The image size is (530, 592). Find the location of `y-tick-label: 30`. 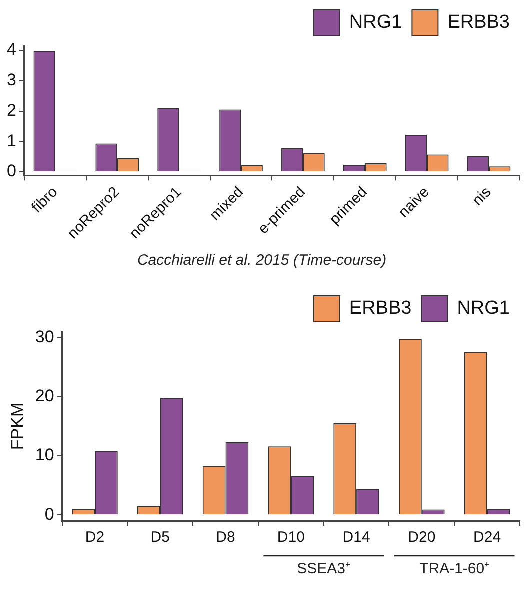

y-tick-label: 30 is located at coordinates (44, 337).